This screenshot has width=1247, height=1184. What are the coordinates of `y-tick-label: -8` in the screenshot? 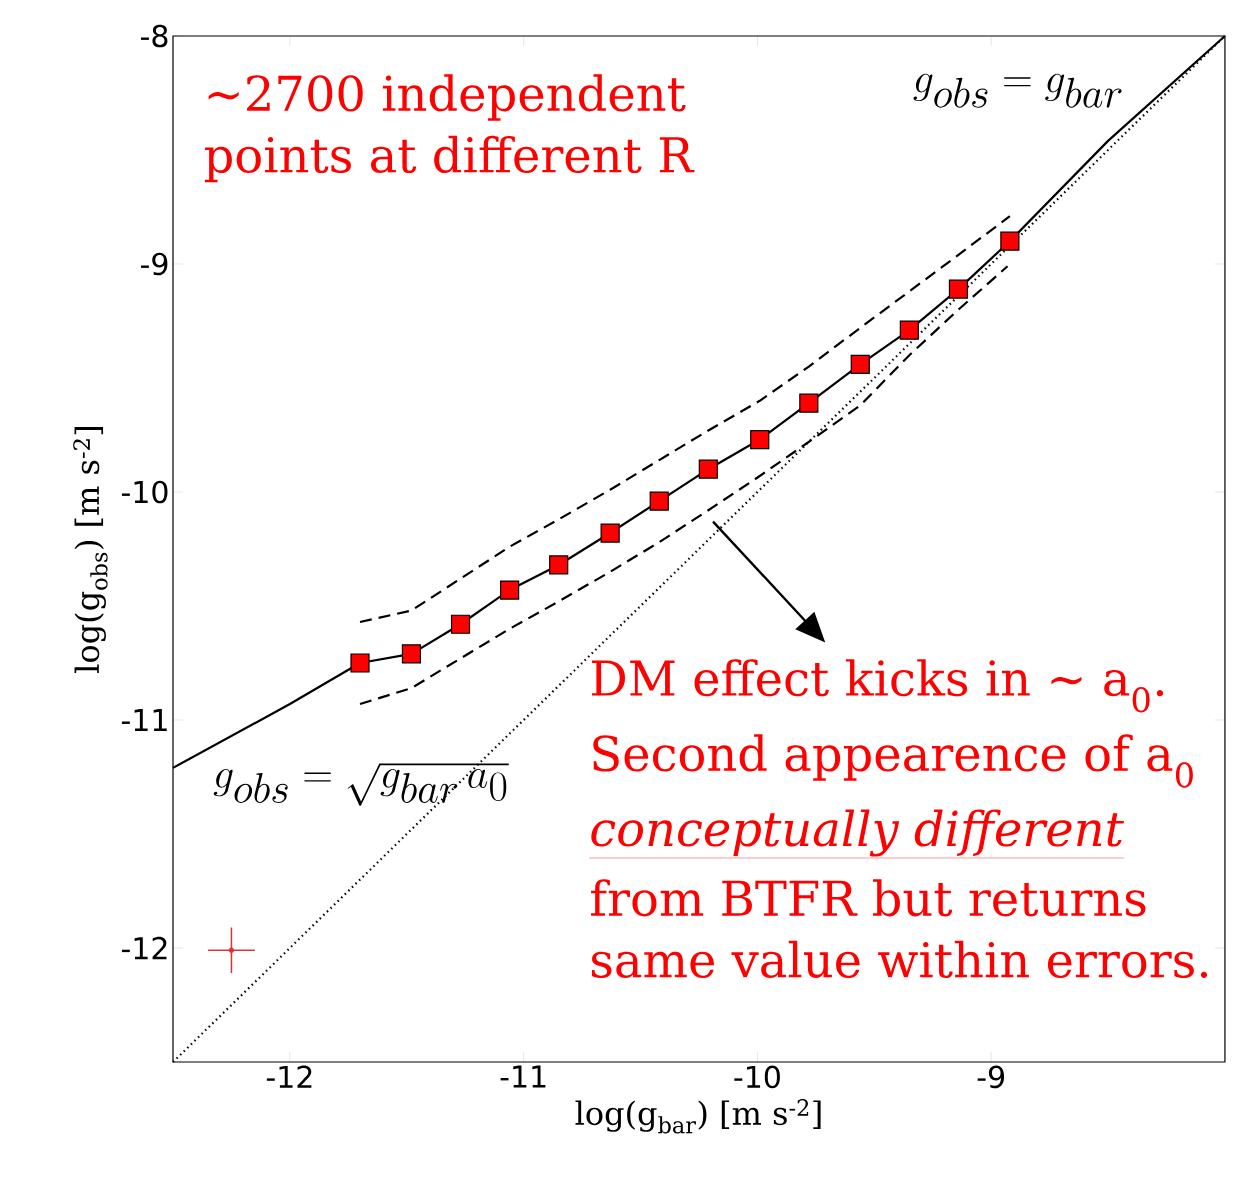 It's located at (154, 36).